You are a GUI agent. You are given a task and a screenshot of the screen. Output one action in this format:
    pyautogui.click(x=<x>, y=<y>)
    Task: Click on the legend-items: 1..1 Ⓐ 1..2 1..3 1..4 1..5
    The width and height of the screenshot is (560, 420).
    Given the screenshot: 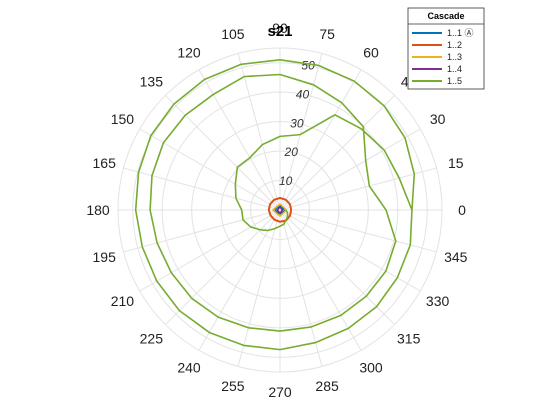 What is the action you would take?
    pyautogui.click(x=443, y=57)
    